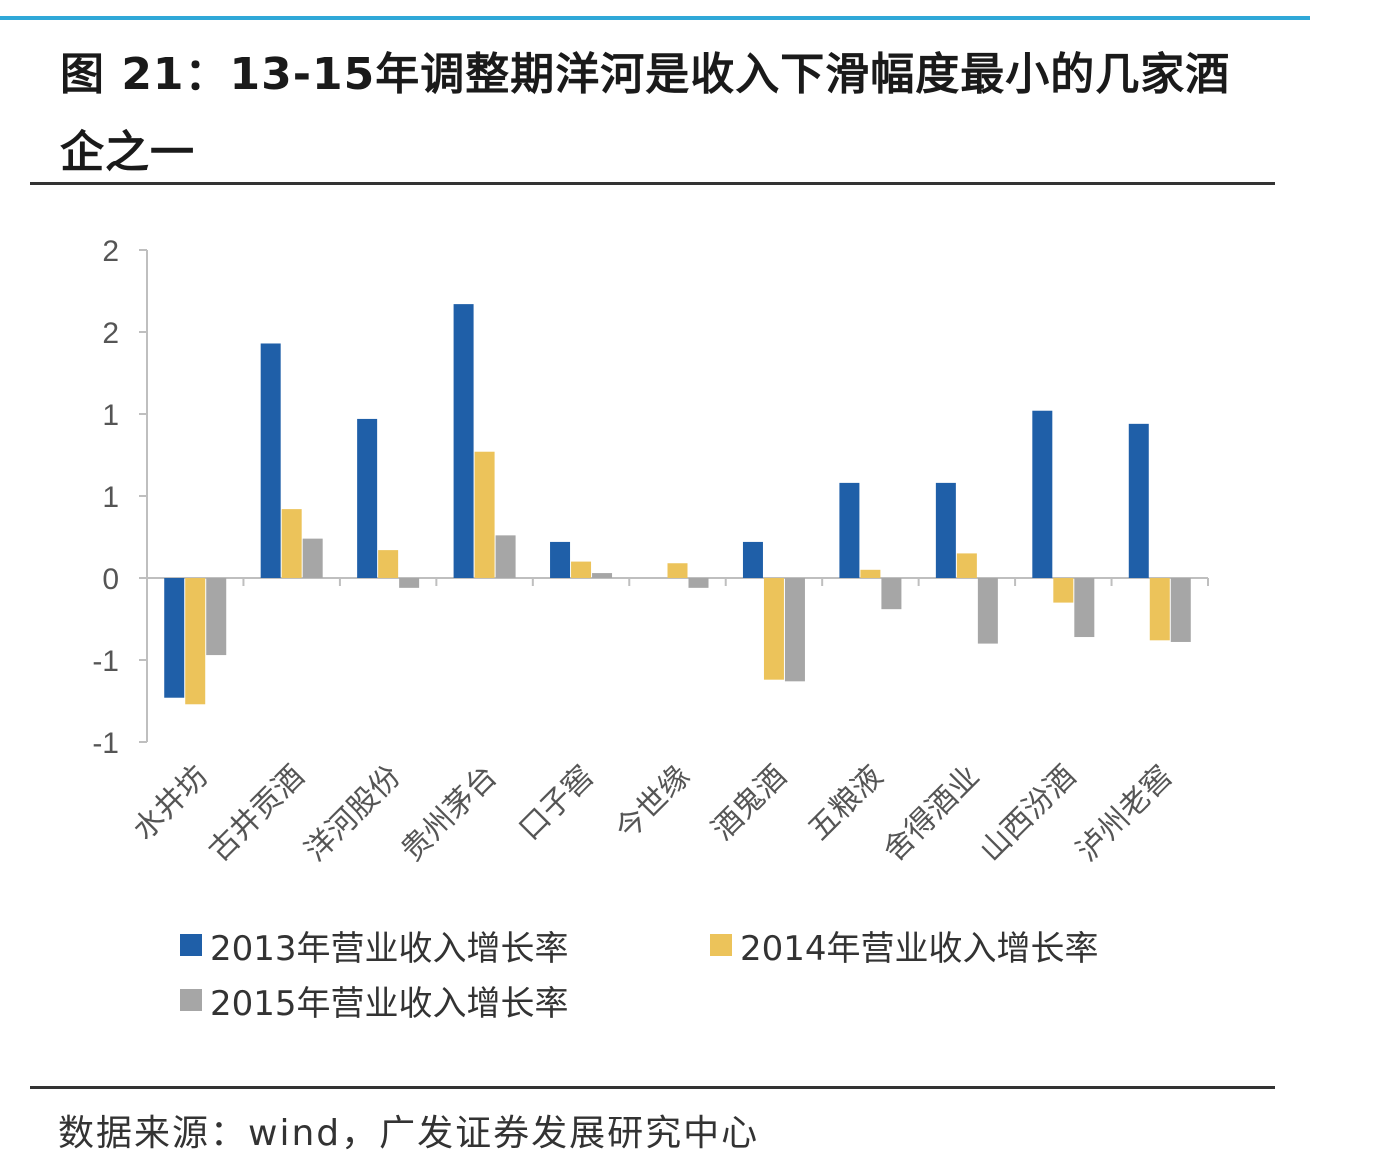 This screenshot has height=1159, width=1400. I want to click on figure-title: 图 21：13-15年调整期洋河是收入下滑幅度最小的几家酒企之一, so click(645, 113).